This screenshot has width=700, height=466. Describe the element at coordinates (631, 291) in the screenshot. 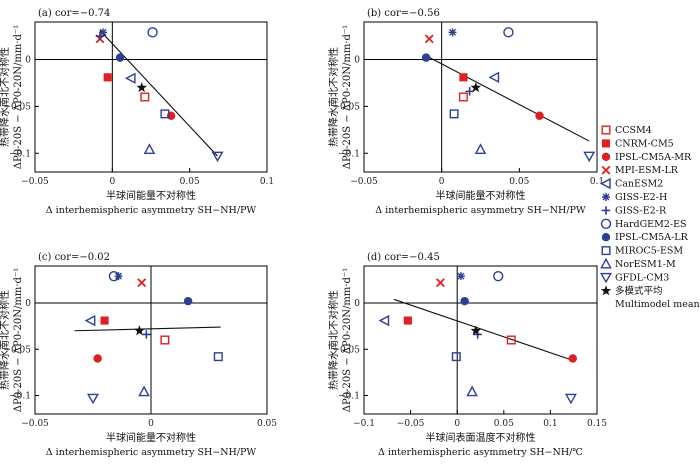

I see `legend-item: 多模式平均` at that location.